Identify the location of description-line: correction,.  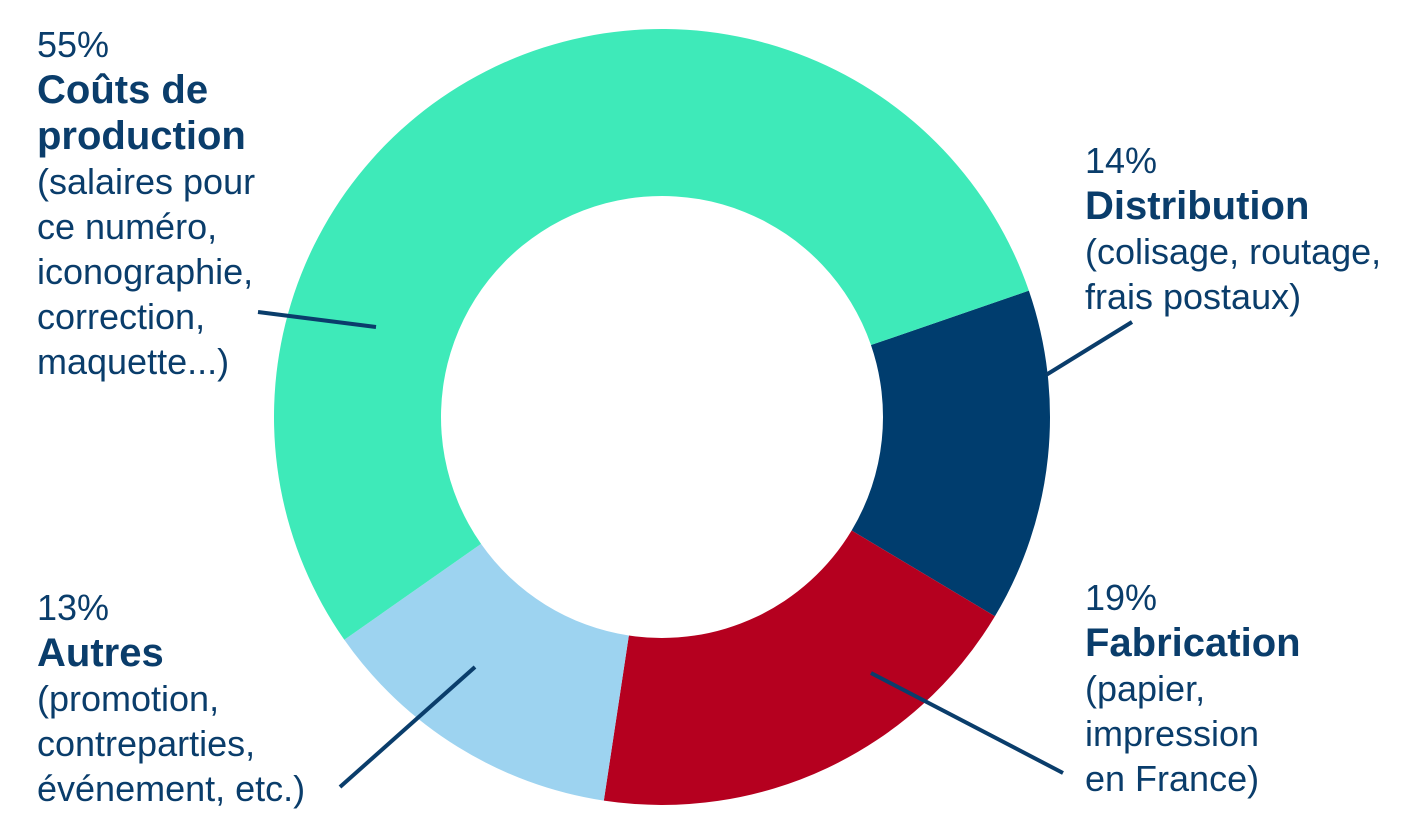
(121, 316).